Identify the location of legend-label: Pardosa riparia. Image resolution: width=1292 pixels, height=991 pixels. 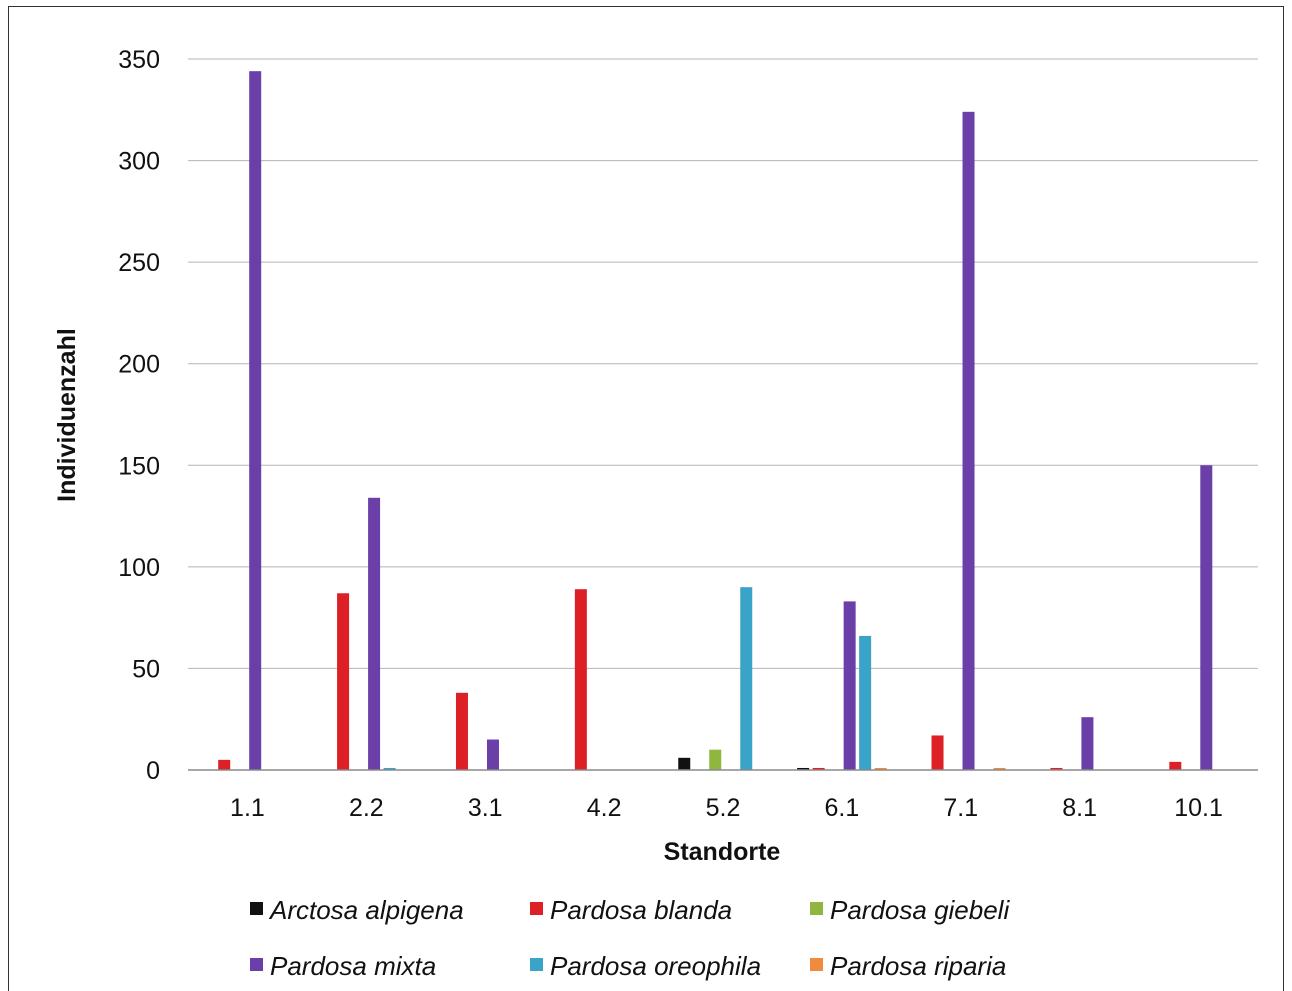
(918, 966).